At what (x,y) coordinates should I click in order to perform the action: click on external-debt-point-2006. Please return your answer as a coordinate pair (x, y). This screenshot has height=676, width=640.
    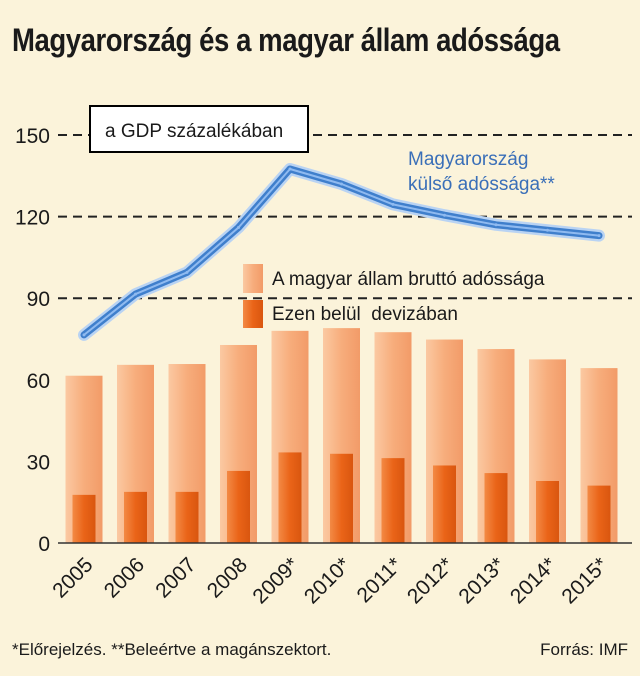
    Looking at the image, I should click on (135, 294).